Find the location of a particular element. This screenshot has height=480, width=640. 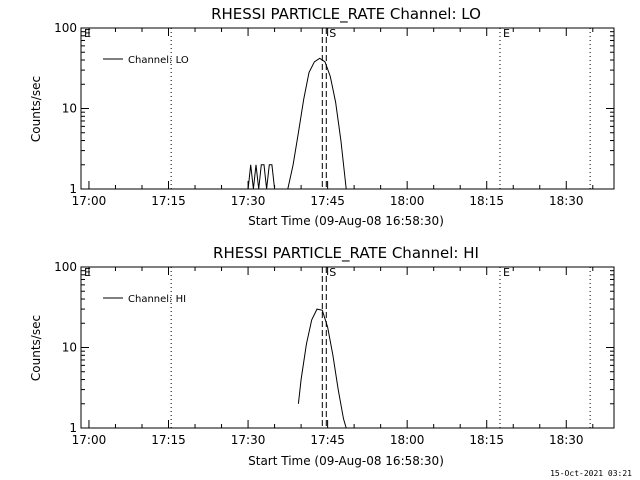

legend-entry: Channel: HI is located at coordinates (157, 299).